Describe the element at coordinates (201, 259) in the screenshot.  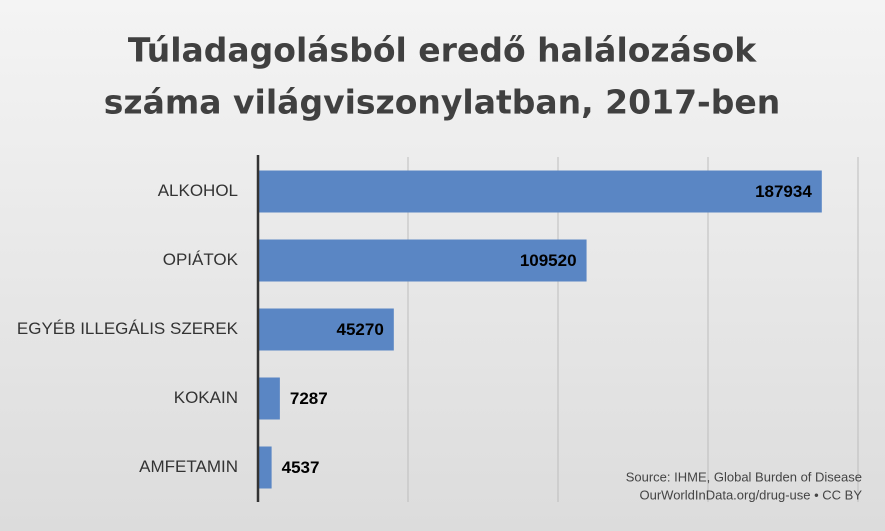
I see `category-label: OPIÁTOK` at that location.